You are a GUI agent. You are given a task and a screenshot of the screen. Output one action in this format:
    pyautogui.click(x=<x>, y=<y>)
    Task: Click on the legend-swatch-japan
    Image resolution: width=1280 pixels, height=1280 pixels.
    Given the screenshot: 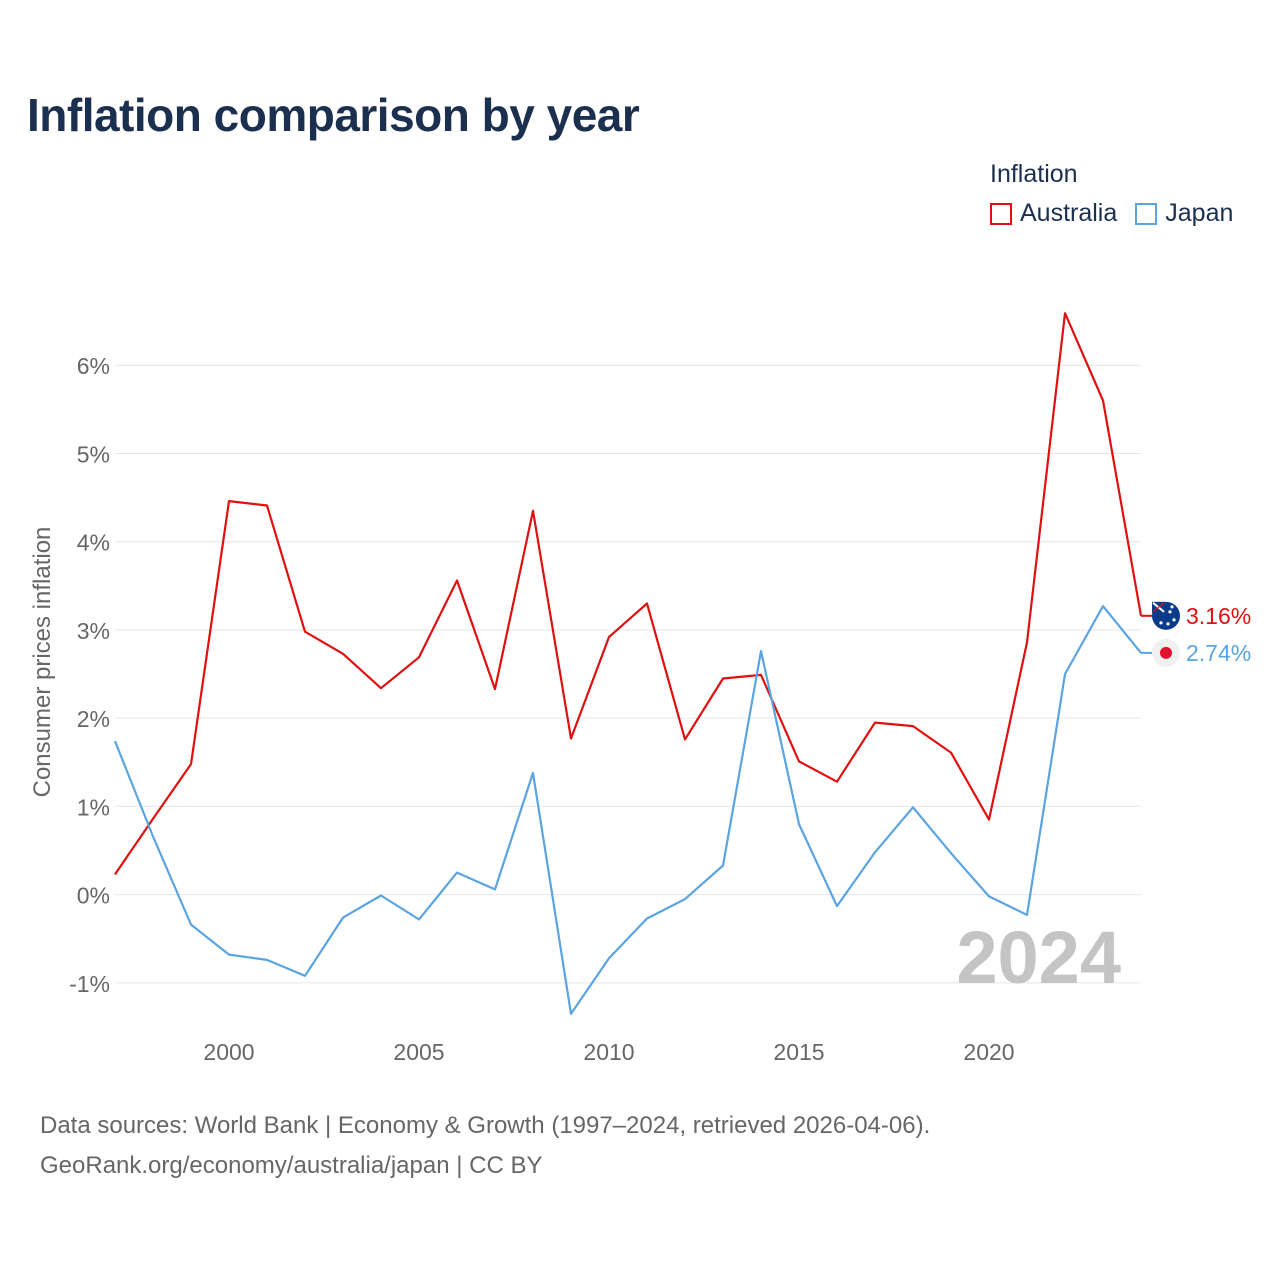 What is the action you would take?
    pyautogui.click(x=1146, y=213)
    